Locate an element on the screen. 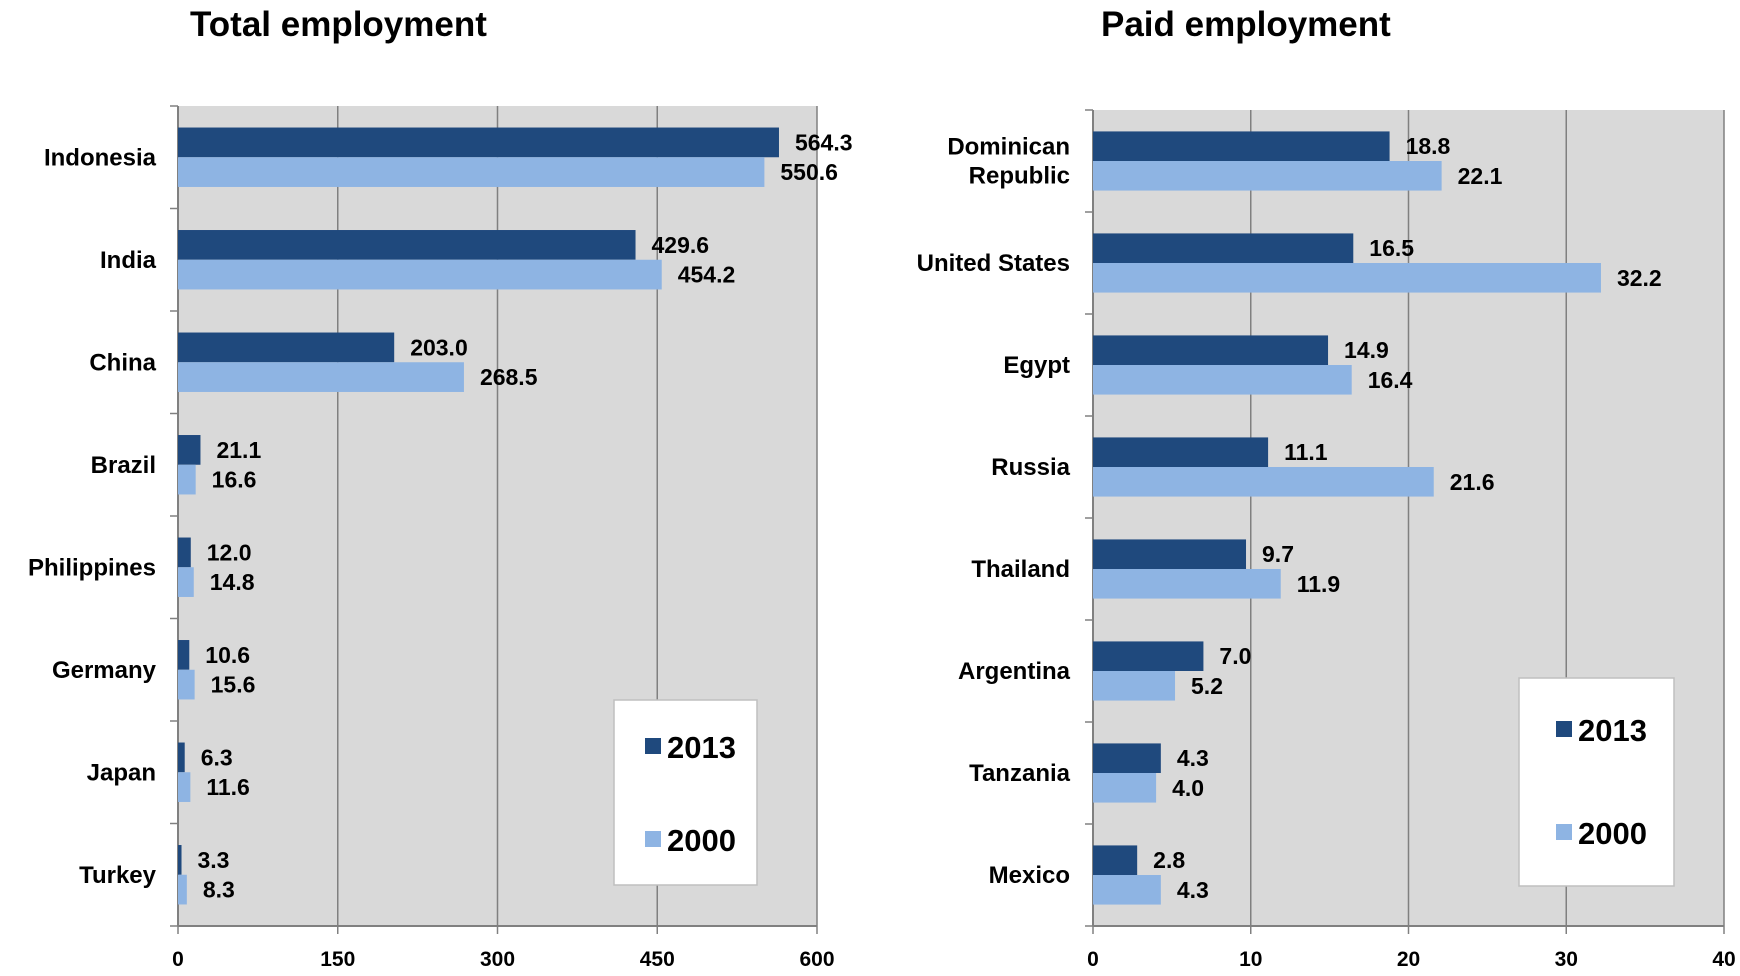 This screenshot has width=1740, height=976. data-label: 10.6 is located at coordinates (227, 655).